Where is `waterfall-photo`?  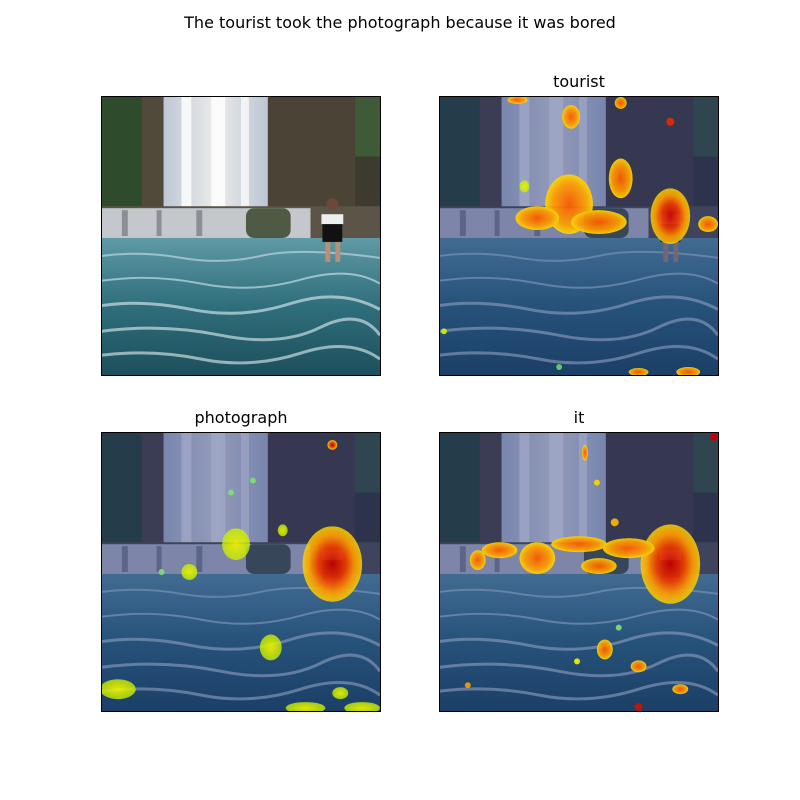 waterfall-photo is located at coordinates (241, 236).